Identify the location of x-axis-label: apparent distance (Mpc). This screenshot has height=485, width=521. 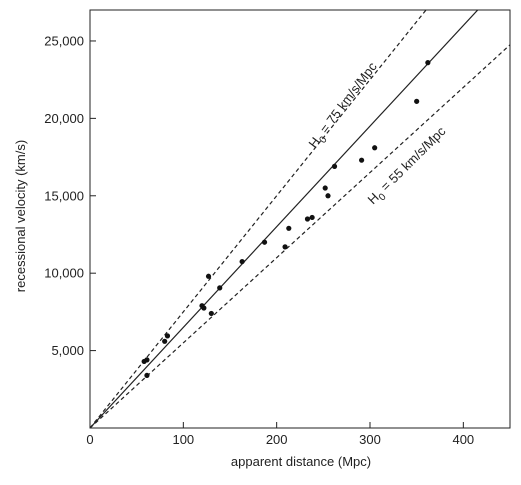
(301, 461).